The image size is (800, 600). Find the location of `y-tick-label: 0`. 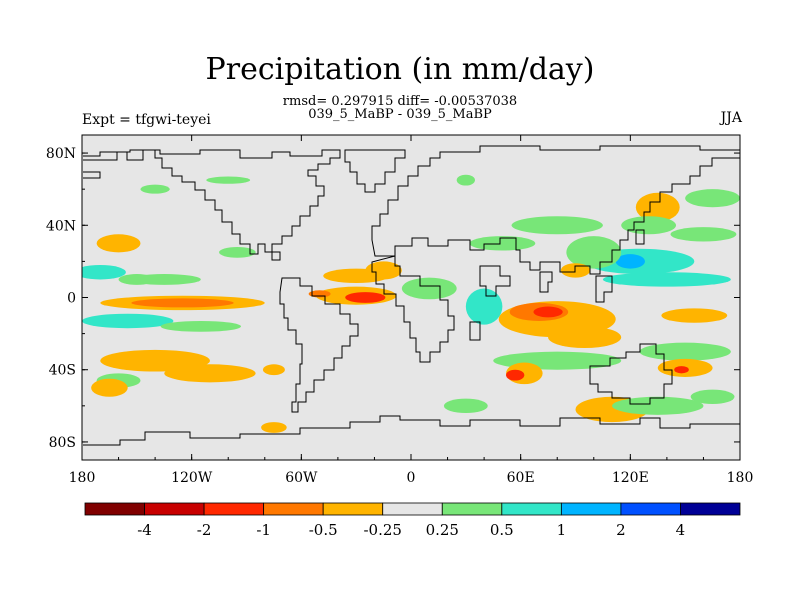

y-tick-label: 0 is located at coordinates (71, 299).